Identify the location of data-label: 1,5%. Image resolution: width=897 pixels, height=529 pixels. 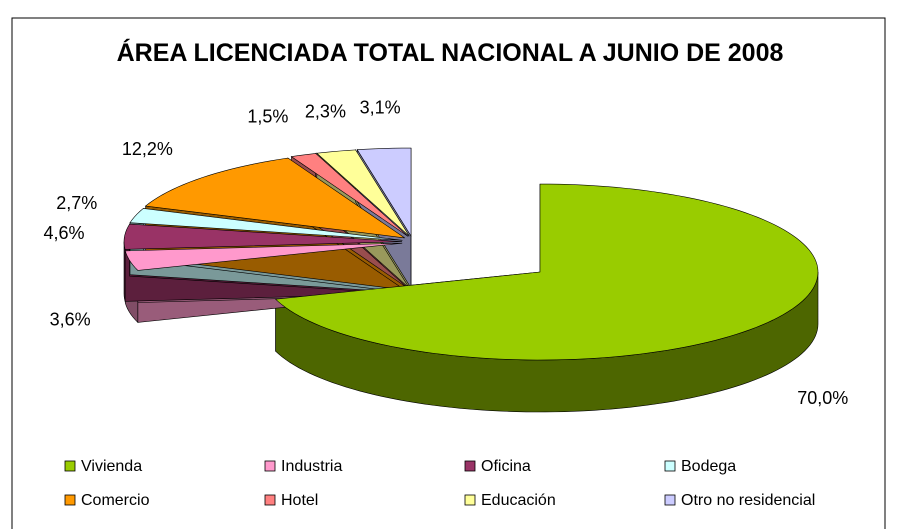
(267, 117).